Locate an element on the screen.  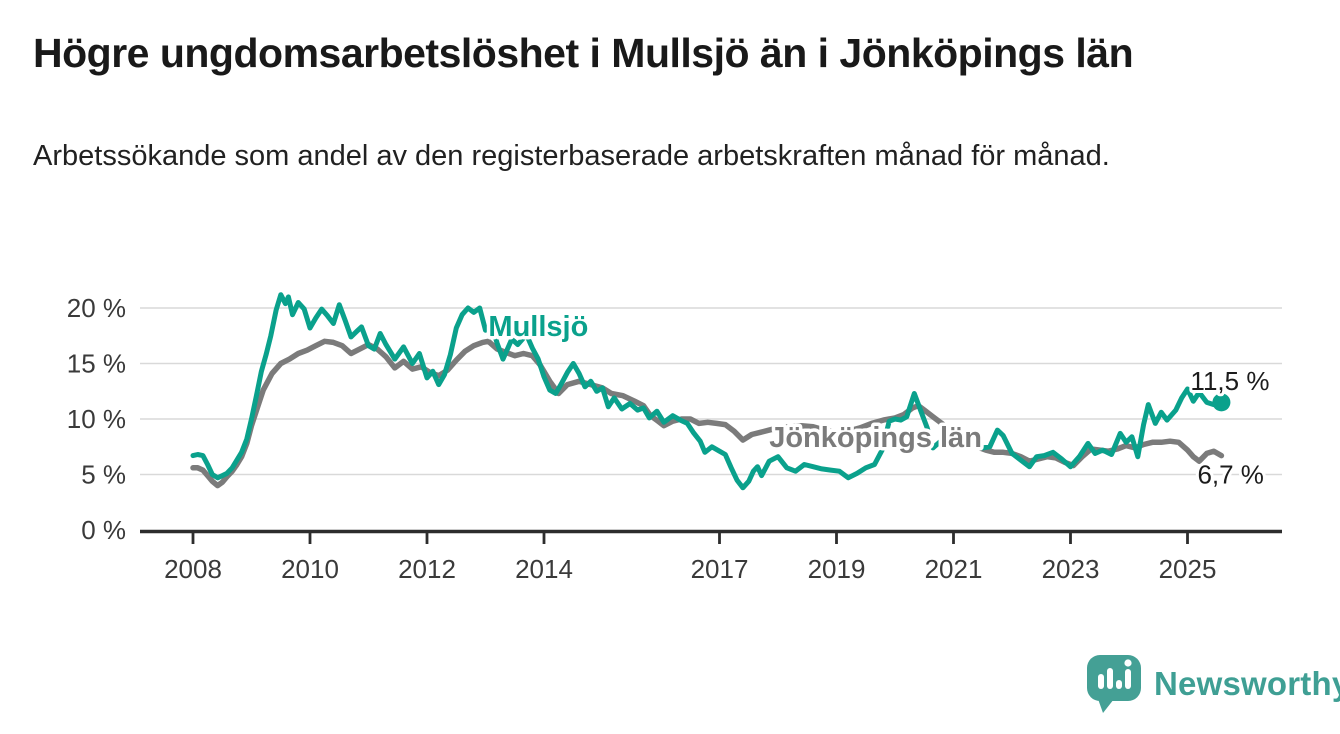
newsworthy-wordmark: Newsworthy is located at coordinates (1247, 683).